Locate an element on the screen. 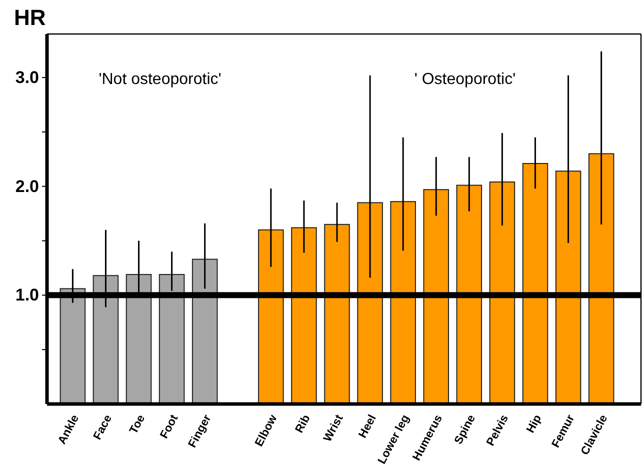 This screenshot has width=644, height=476. x-tick-label: Heel is located at coordinates (367, 426).